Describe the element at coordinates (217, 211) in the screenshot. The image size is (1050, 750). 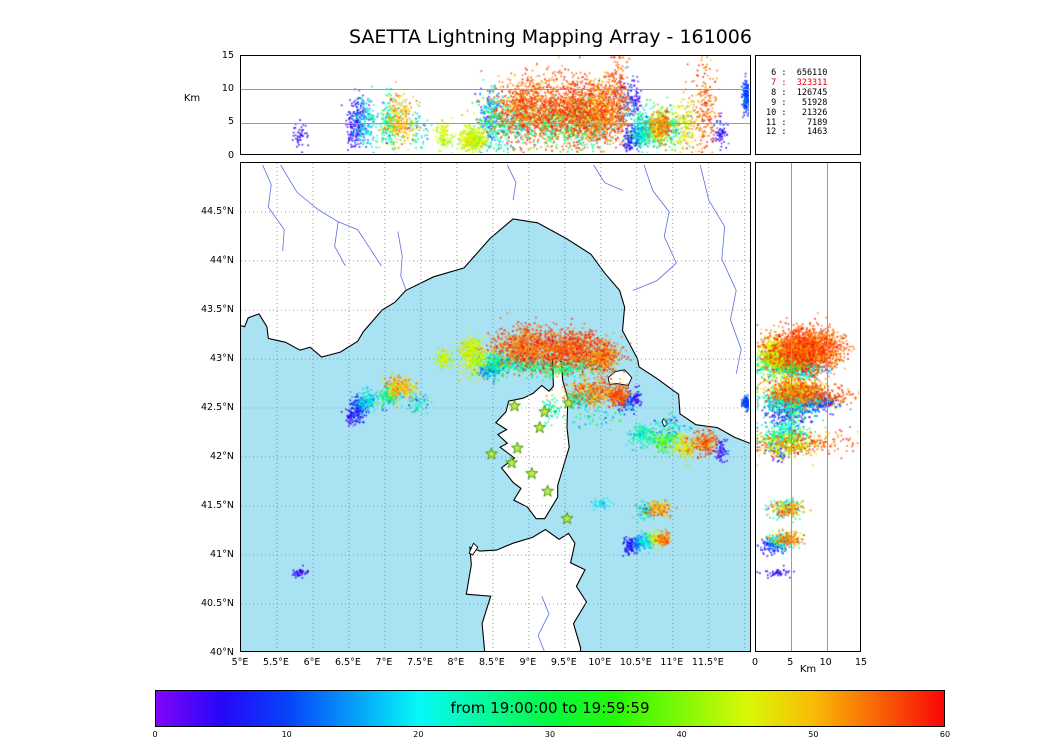
I see `lat-tick-label: 44.5°N` at that location.